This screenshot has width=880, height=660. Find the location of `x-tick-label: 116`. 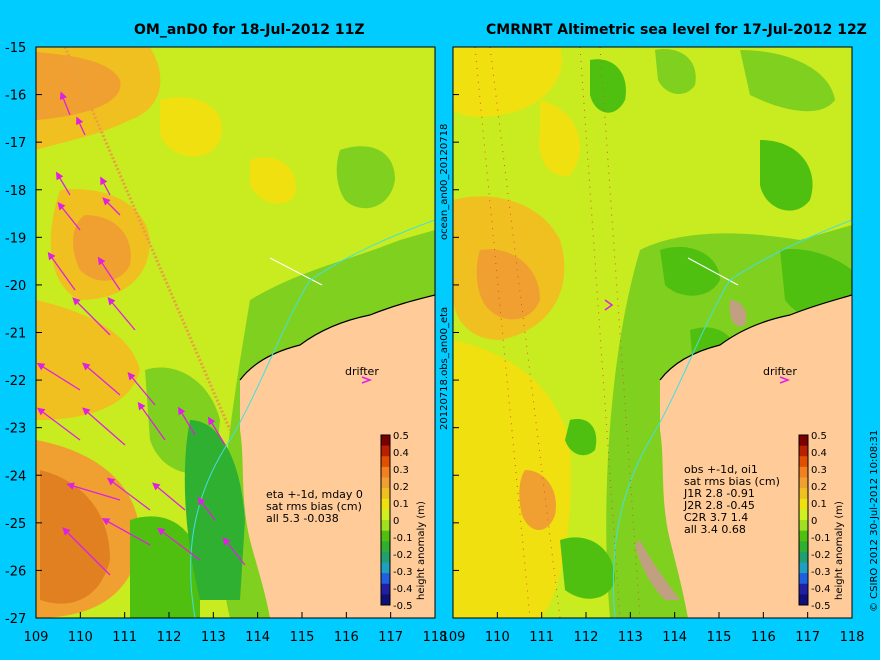

x-tick-label: 116 is located at coordinates (763, 637).